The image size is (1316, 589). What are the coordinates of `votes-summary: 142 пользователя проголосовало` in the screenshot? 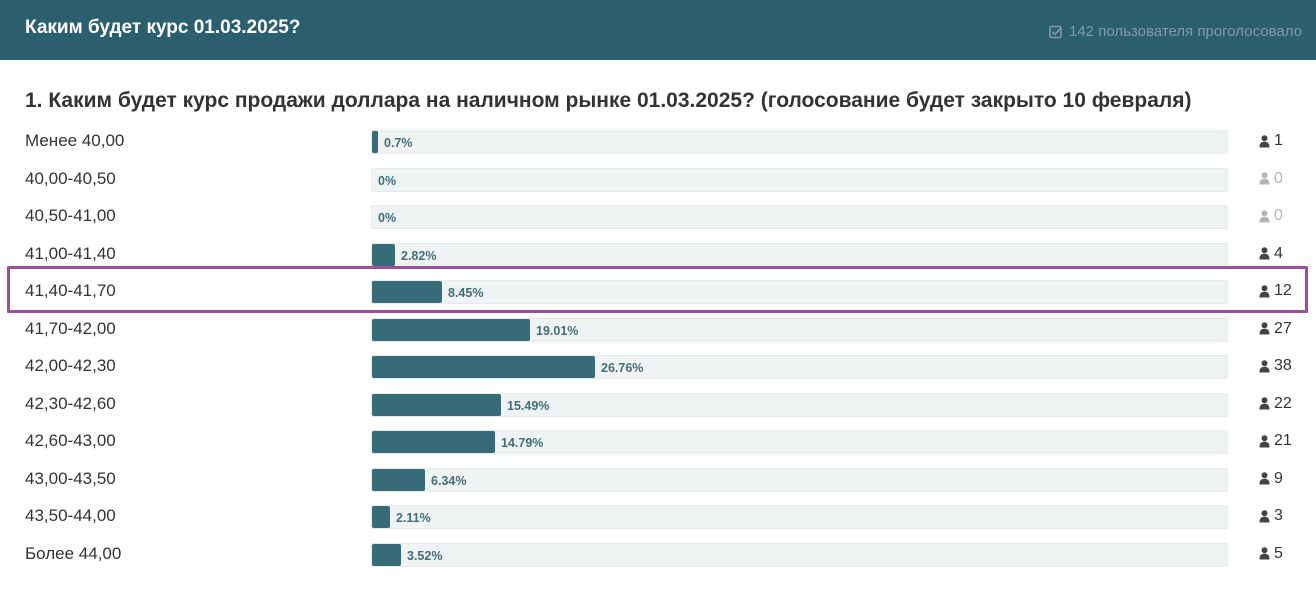 It's located at (1175, 31).